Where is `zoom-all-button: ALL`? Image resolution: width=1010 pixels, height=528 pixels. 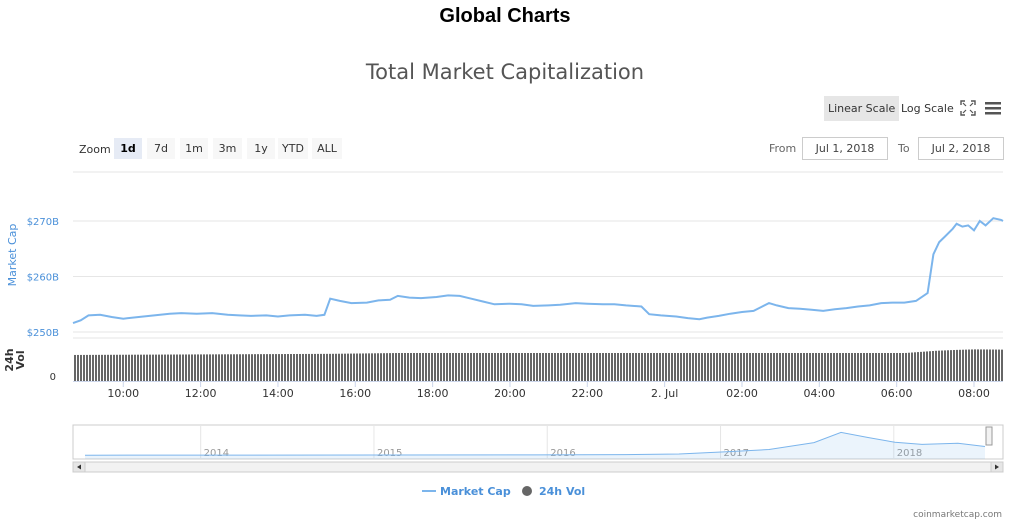 zoom-all-button: ALL is located at coordinates (327, 148).